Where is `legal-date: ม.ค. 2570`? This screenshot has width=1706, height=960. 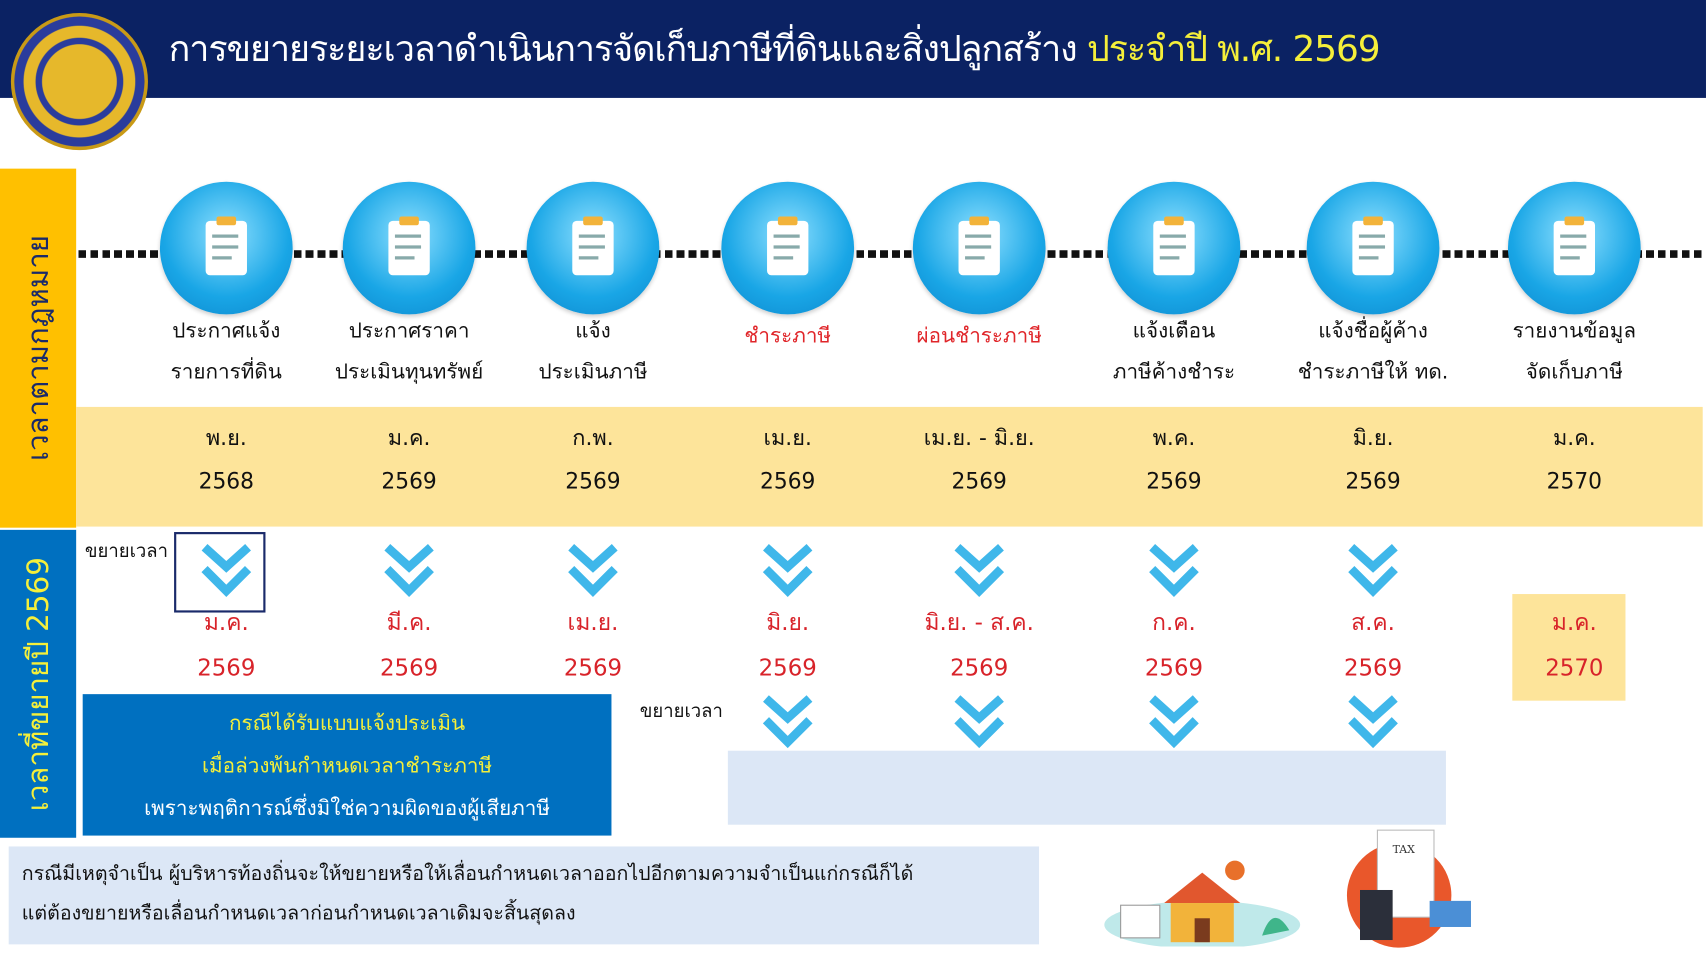
legal-date: ม.ค. 2570 is located at coordinates (1574, 459).